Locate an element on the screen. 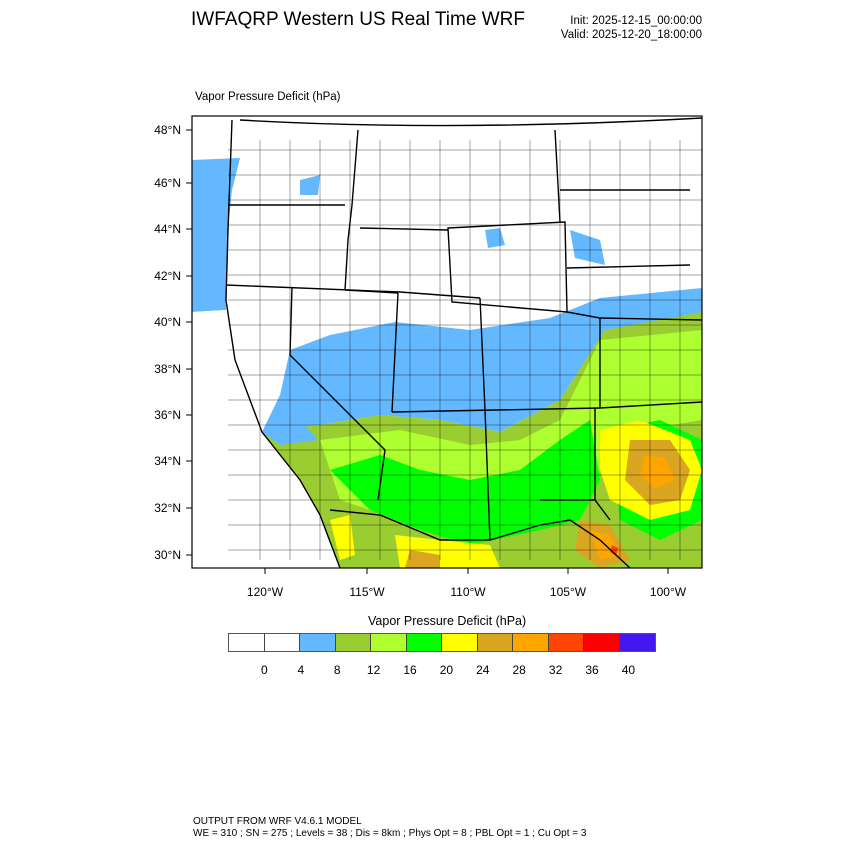  lon-label: 110°W is located at coordinates (468, 592).